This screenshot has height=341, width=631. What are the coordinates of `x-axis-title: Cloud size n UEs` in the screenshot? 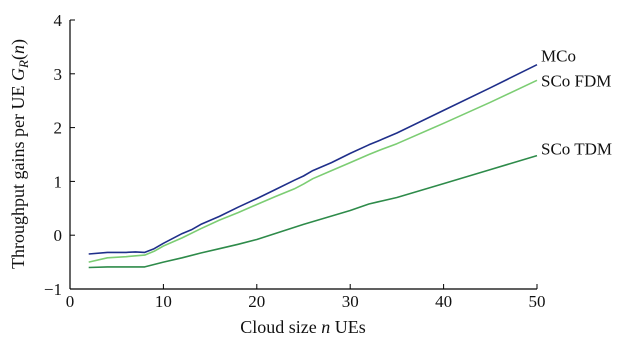 It's located at (303, 327).